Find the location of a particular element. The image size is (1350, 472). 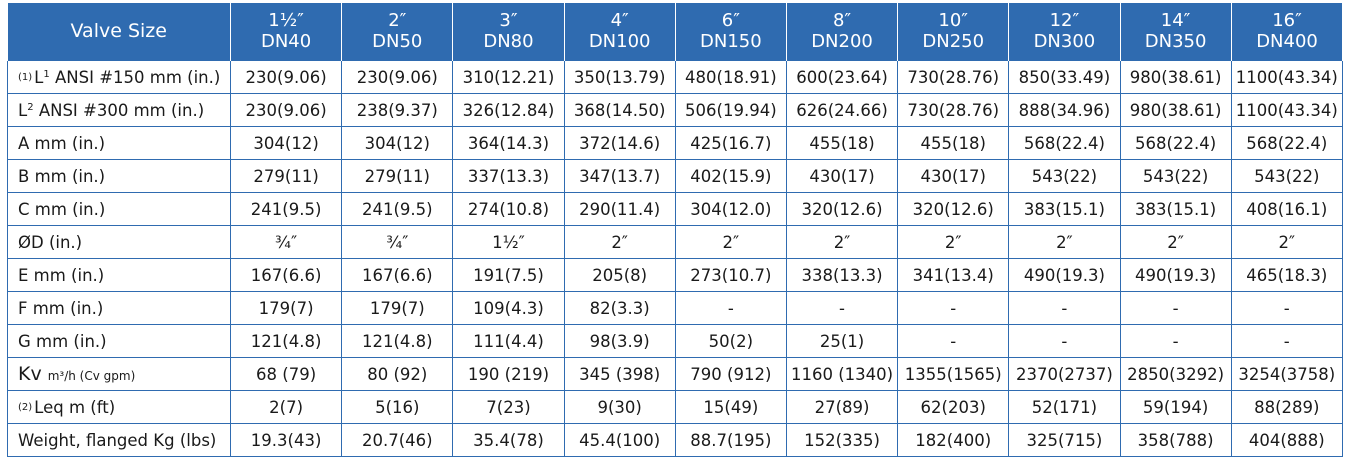

row-label-text: F mm (in.) is located at coordinates (61, 308).